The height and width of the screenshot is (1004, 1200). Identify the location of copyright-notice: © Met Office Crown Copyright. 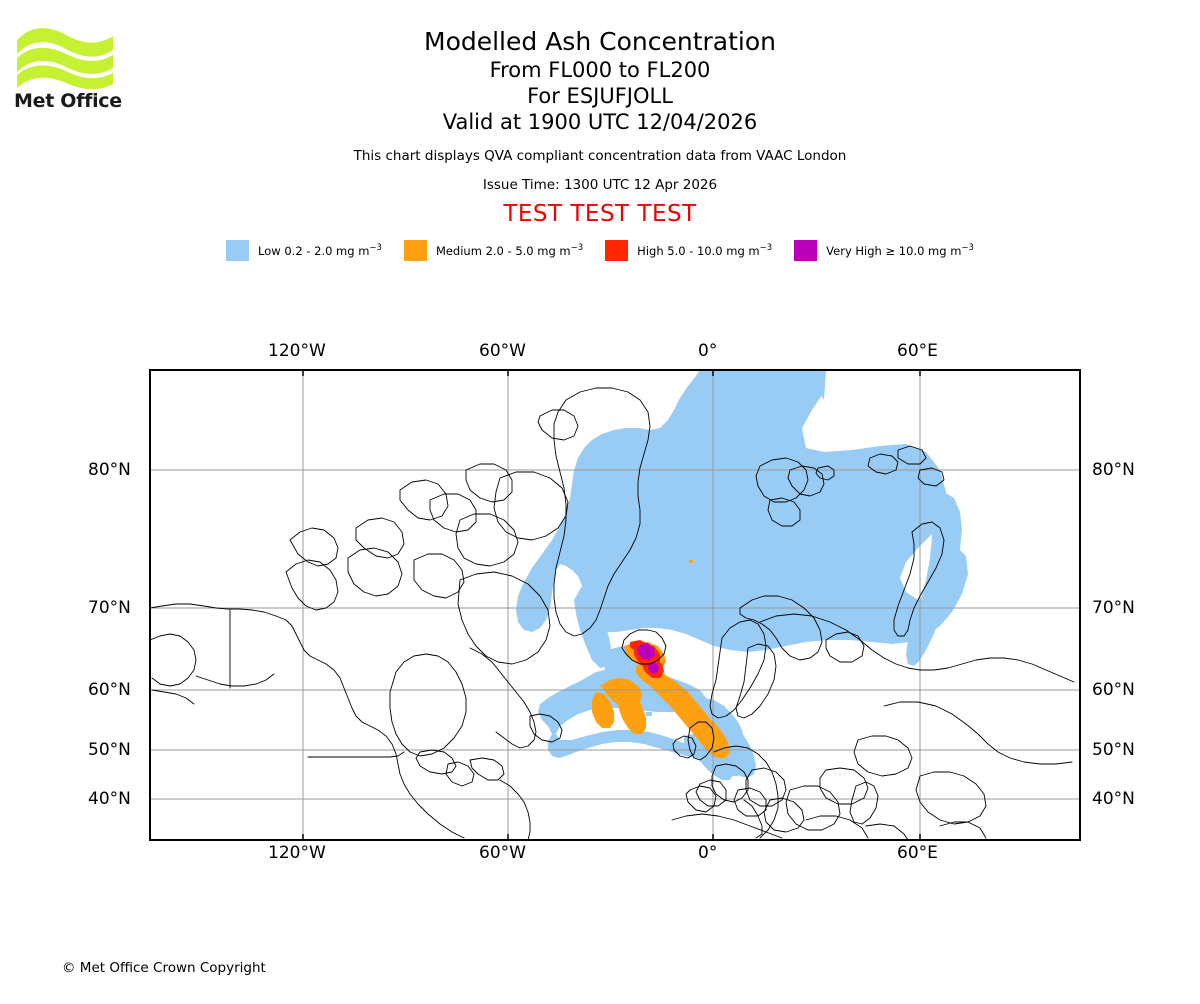
(164, 968).